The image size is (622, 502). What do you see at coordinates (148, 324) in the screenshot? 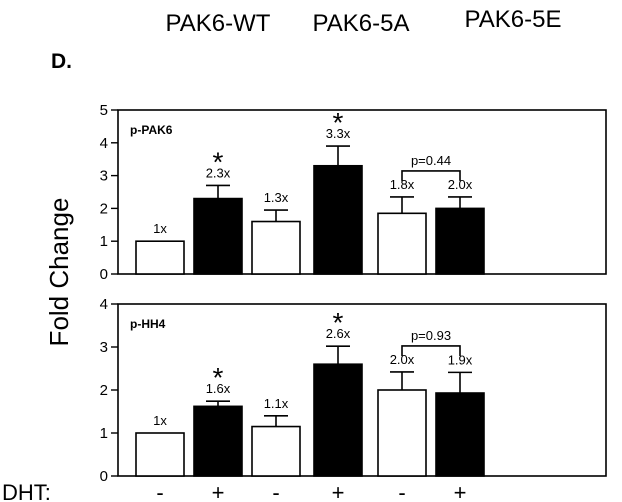
I see `panel-title: p-HH4` at bounding box center [148, 324].